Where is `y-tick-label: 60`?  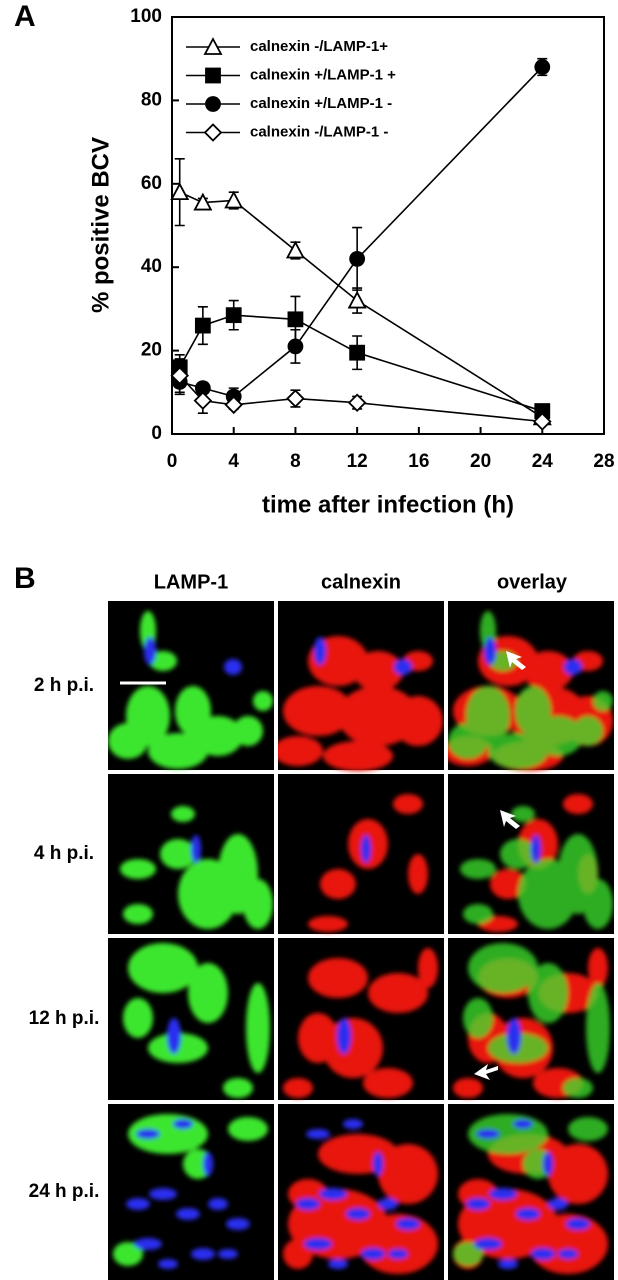 y-tick-label: 60 is located at coordinates (151, 183).